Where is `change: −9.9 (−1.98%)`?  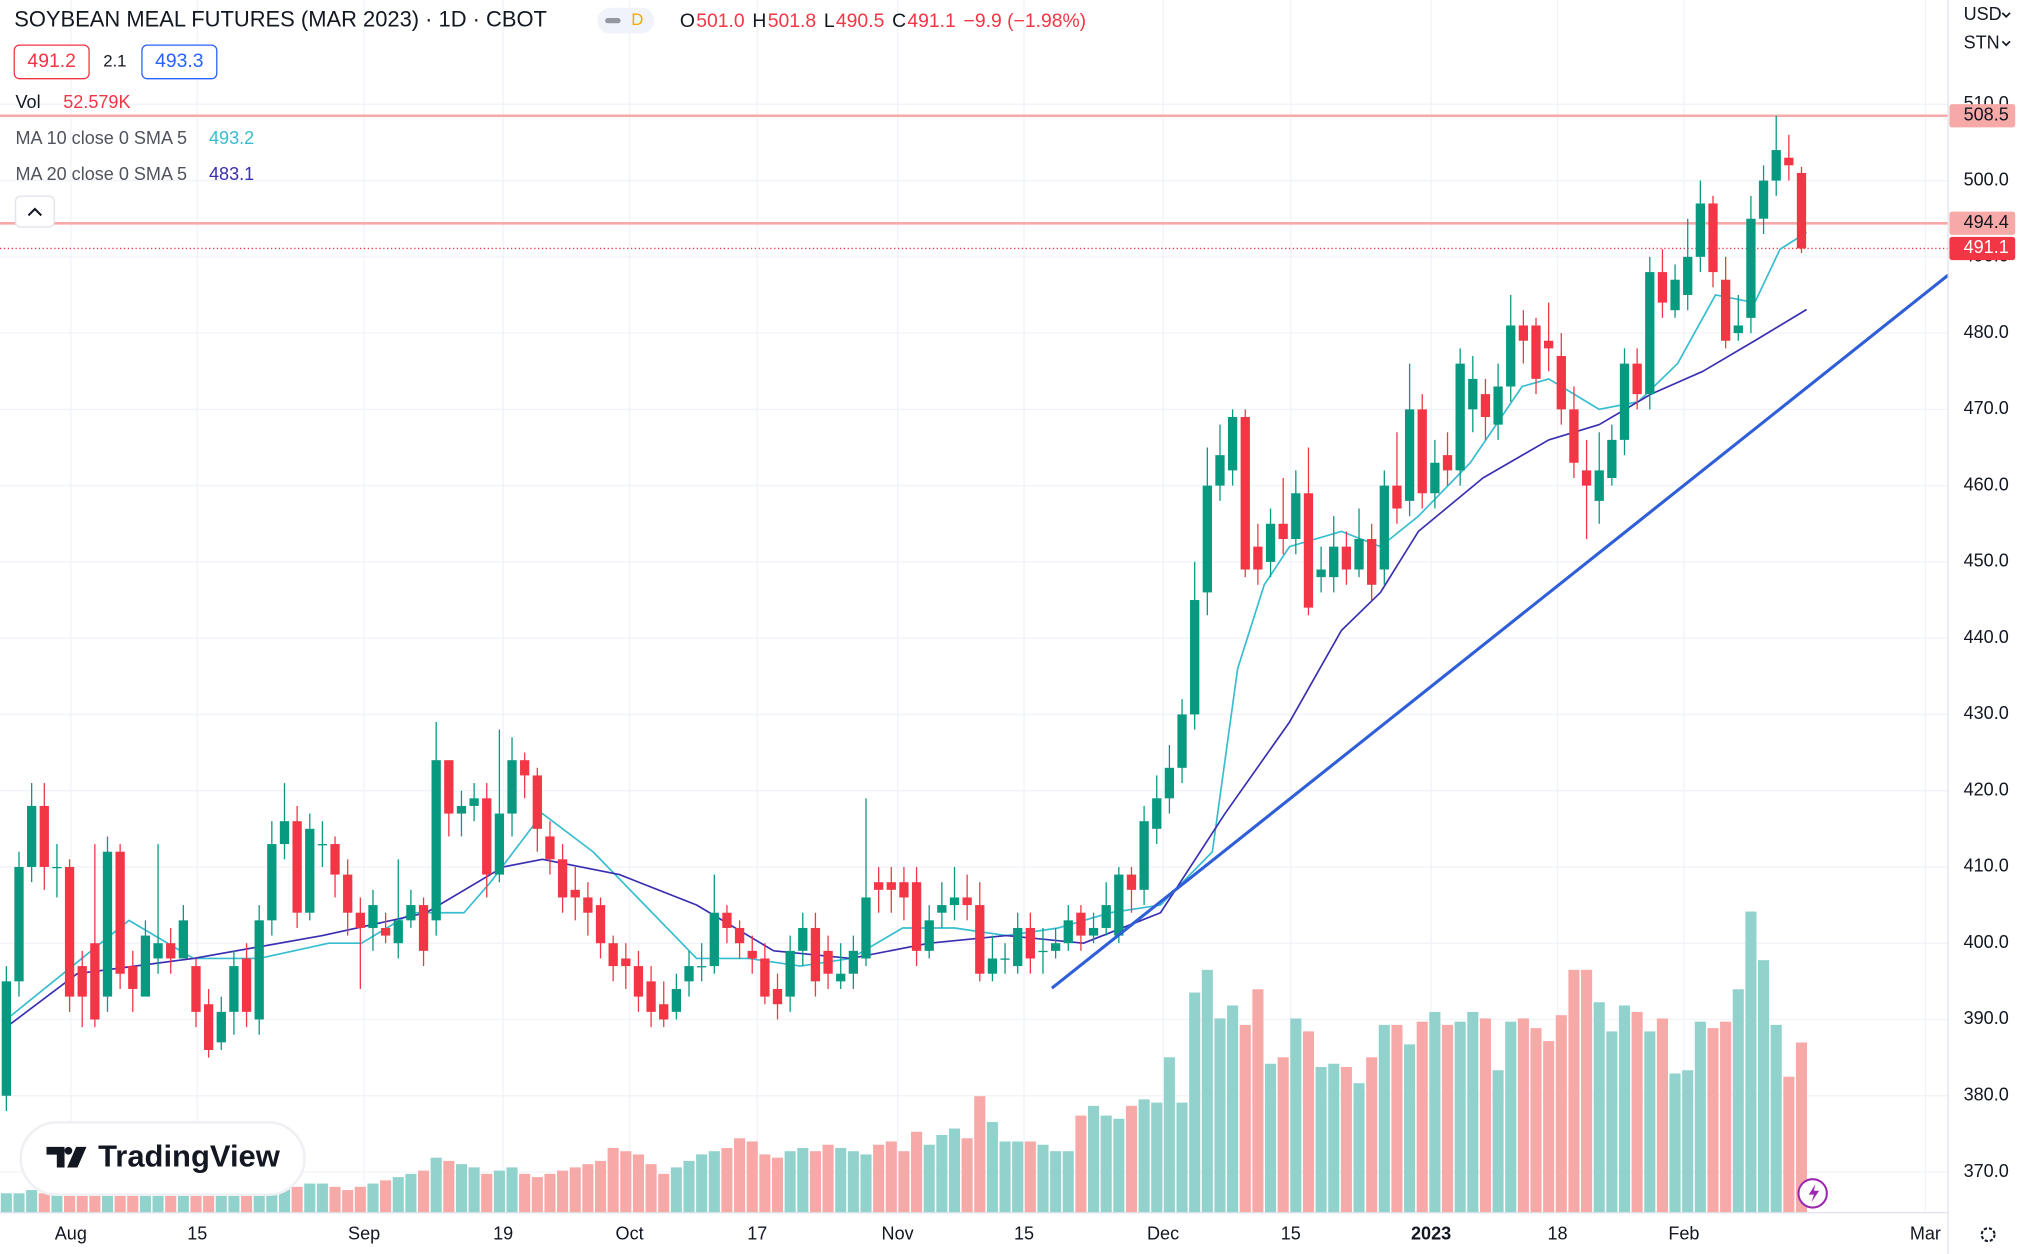
change: −9.9 (−1.98%) is located at coordinates (1025, 21).